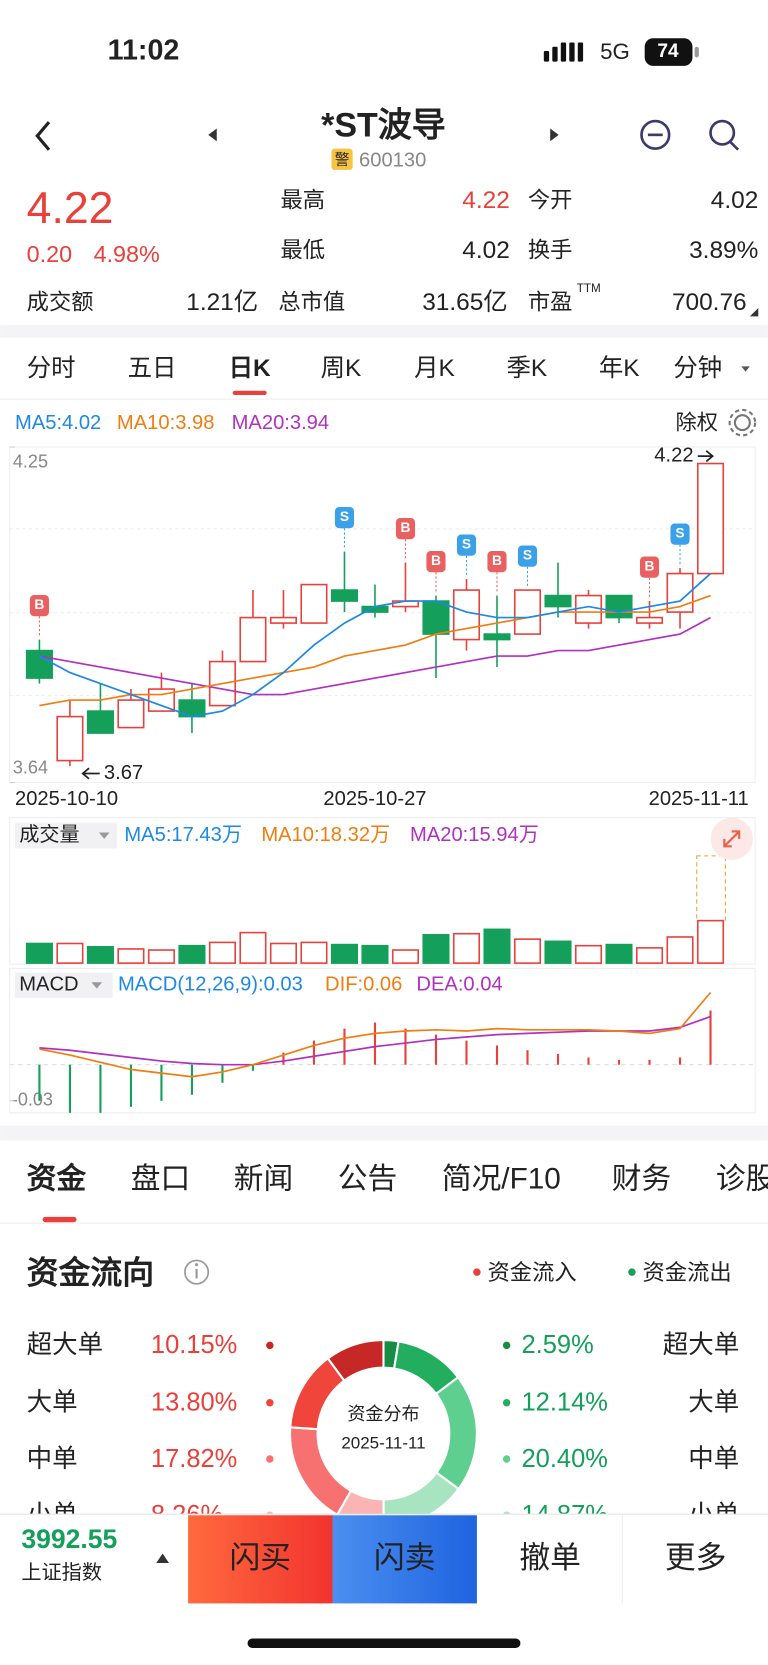 The height and width of the screenshot is (1665, 768). I want to click on legend-dot, so click(477, 1272).